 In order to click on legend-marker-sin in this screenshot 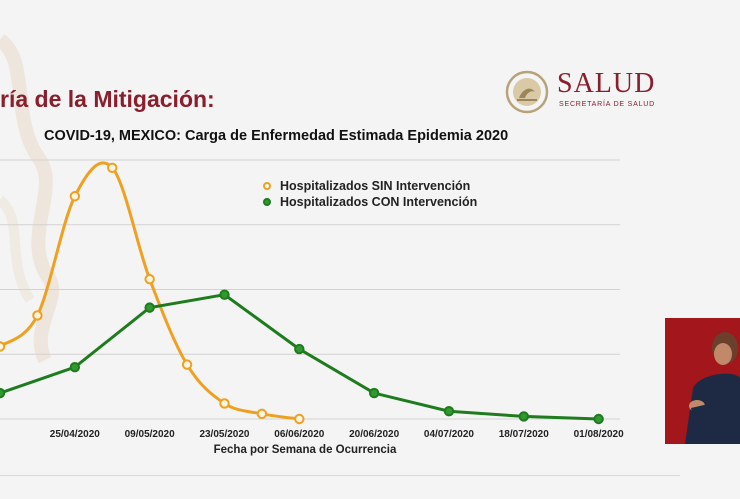, I will do `click(267, 186)`.